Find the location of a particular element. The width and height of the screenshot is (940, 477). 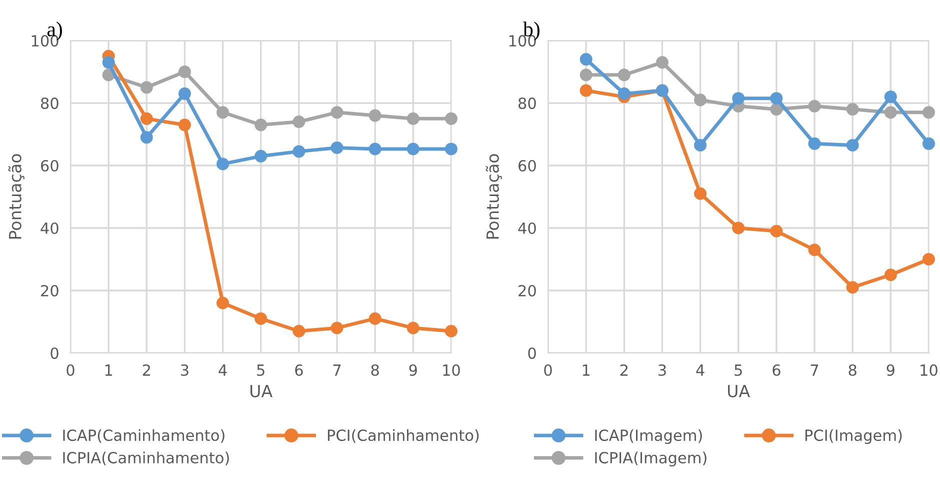

legend-label: ICPIA(Imagem) is located at coordinates (650, 459).